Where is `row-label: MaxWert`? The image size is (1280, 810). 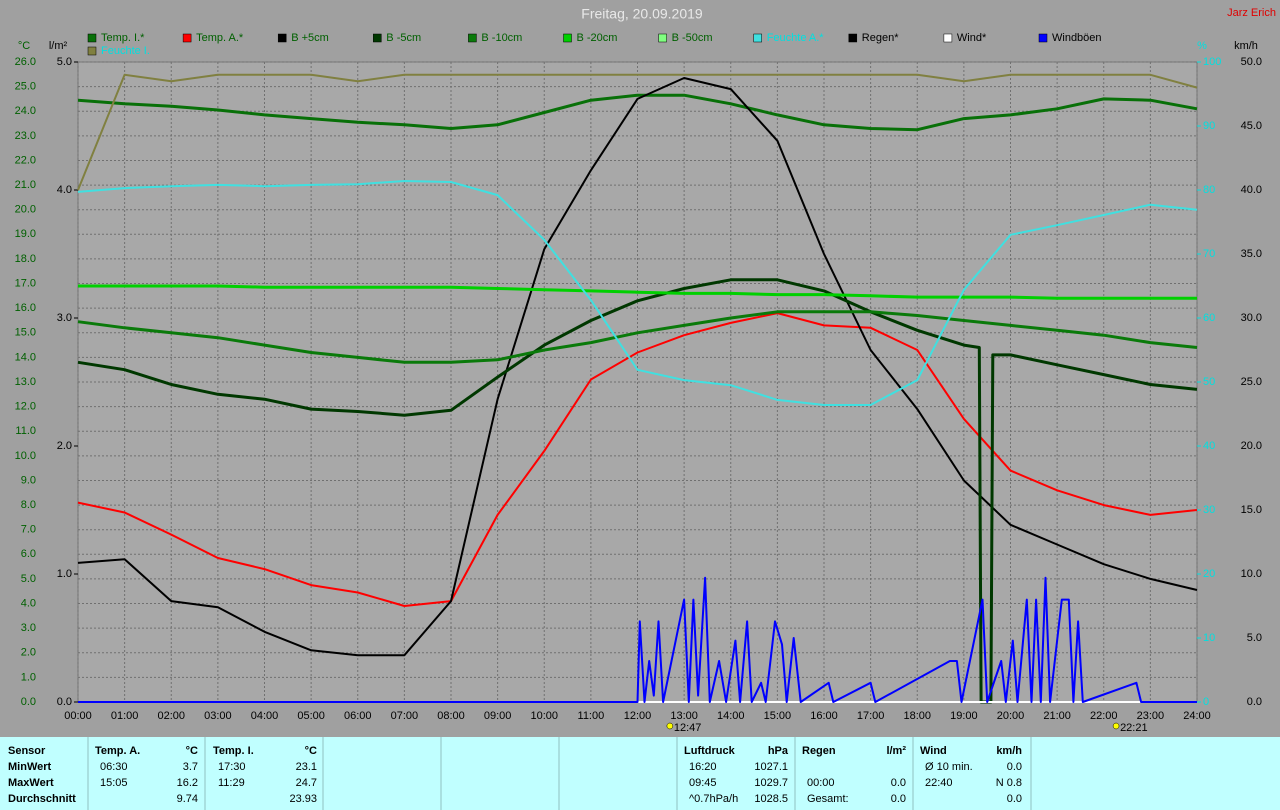 row-label: MaxWert is located at coordinates (31, 783).